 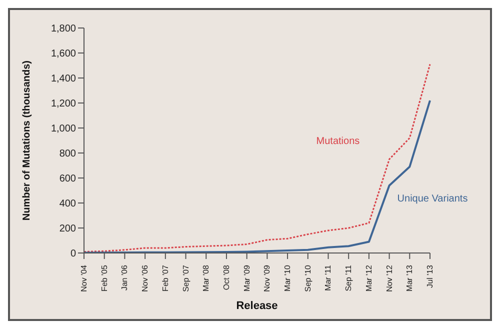 What do you see at coordinates (104, 278) in the screenshot?
I see `x-tick-label: Feb '05` at bounding box center [104, 278].